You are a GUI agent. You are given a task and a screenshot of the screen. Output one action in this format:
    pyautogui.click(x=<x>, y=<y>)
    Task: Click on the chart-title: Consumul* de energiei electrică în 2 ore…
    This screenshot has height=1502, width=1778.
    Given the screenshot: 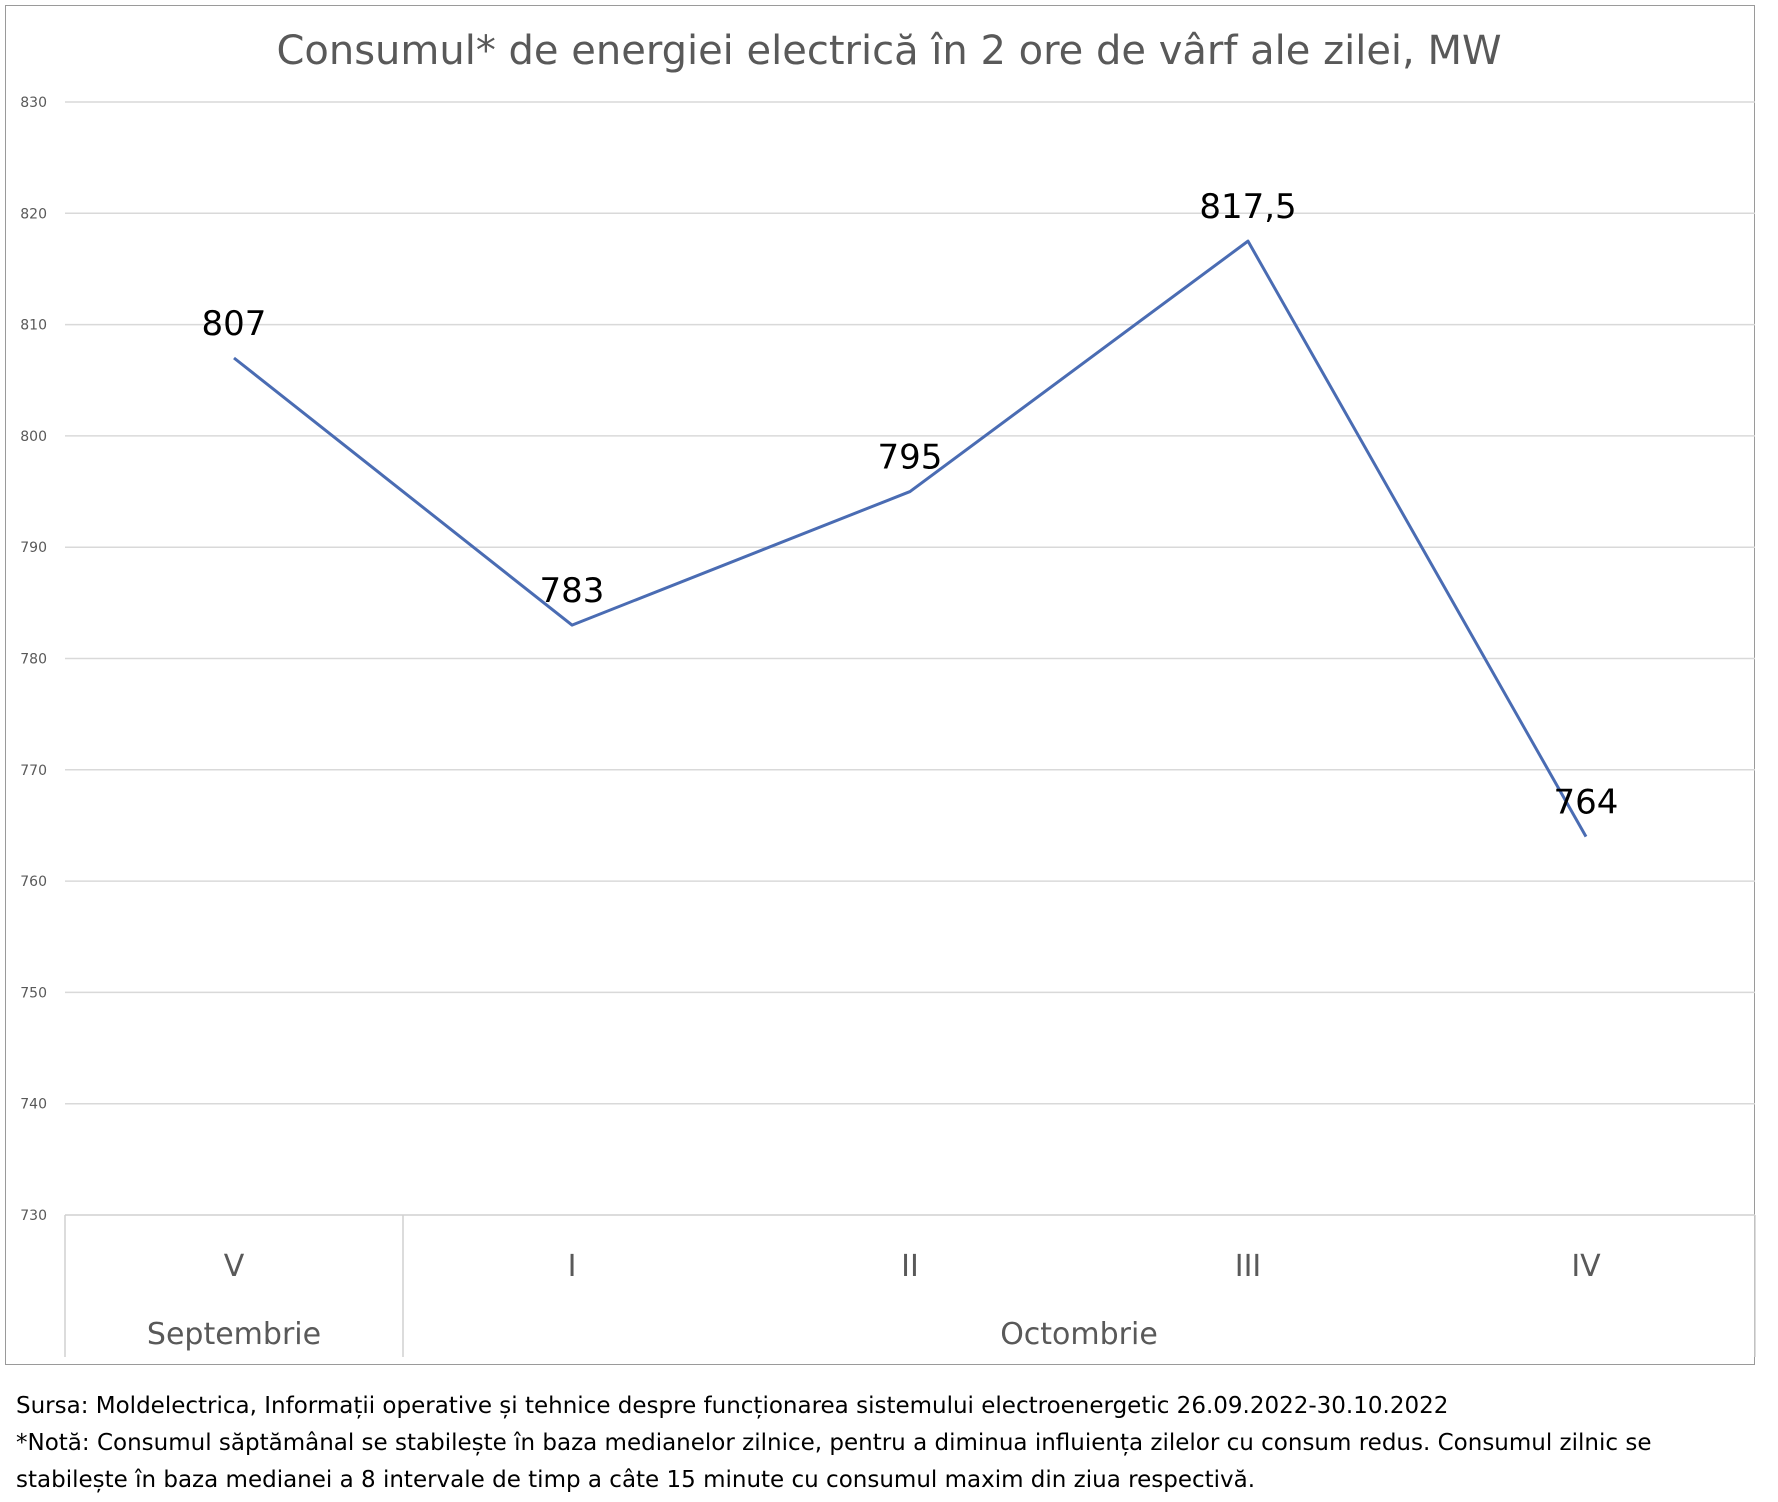 What is the action you would take?
    pyautogui.click(x=888, y=51)
    